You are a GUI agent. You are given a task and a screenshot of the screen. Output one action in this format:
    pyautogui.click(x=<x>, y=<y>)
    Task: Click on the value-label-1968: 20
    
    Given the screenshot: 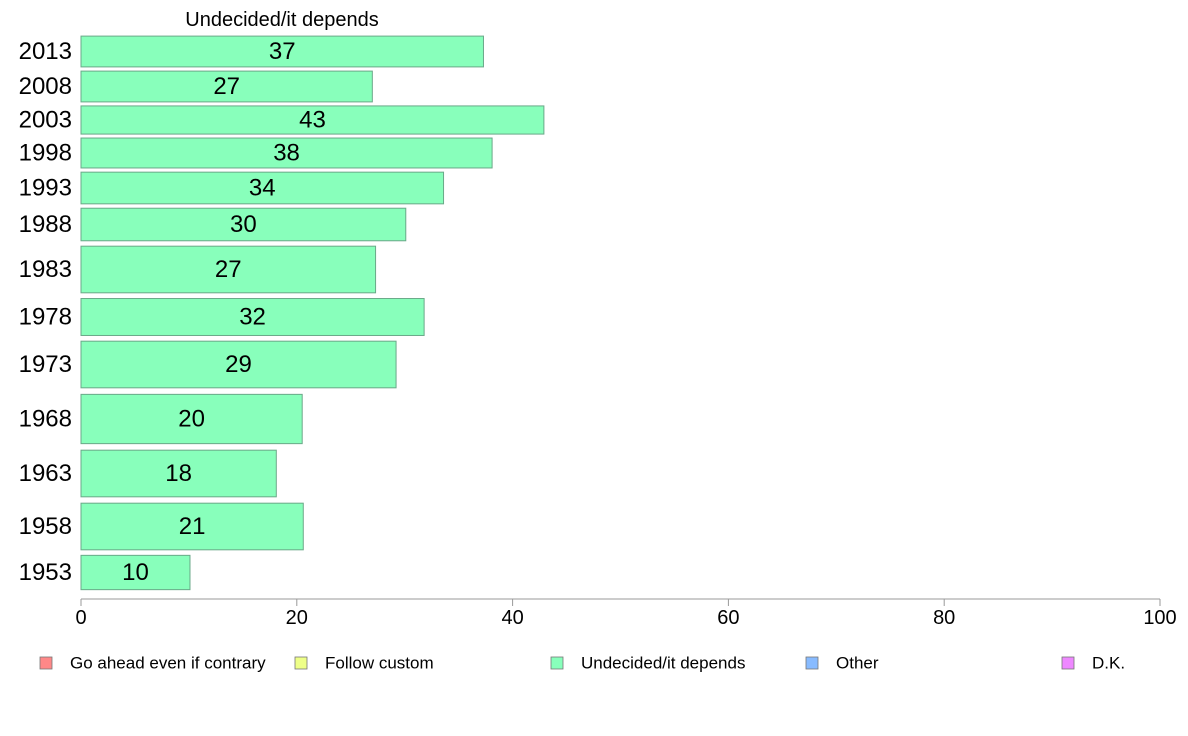 What is the action you would take?
    pyautogui.click(x=191, y=419)
    